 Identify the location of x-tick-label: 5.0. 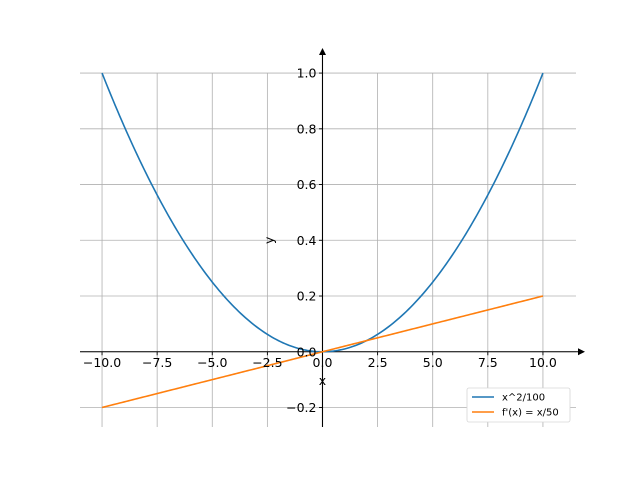
(433, 362).